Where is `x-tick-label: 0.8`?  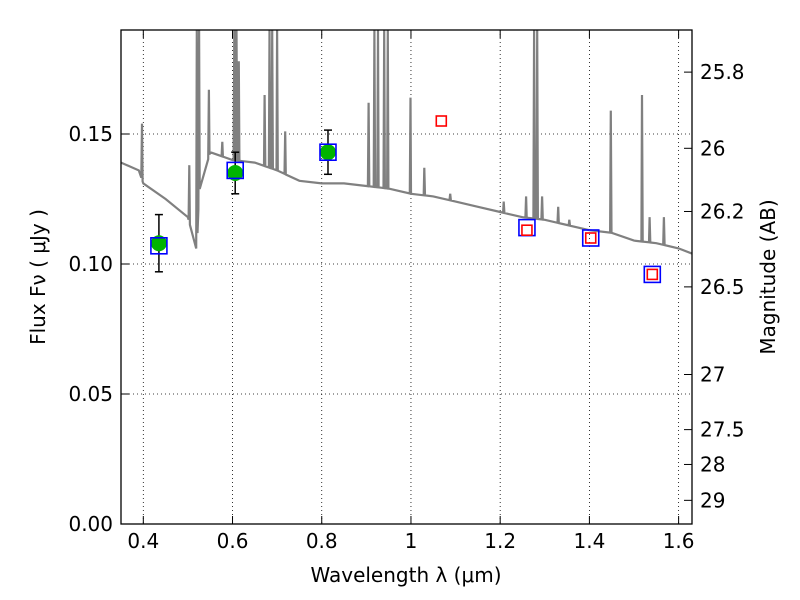
x-tick-label: 0.8 is located at coordinates (322, 541).